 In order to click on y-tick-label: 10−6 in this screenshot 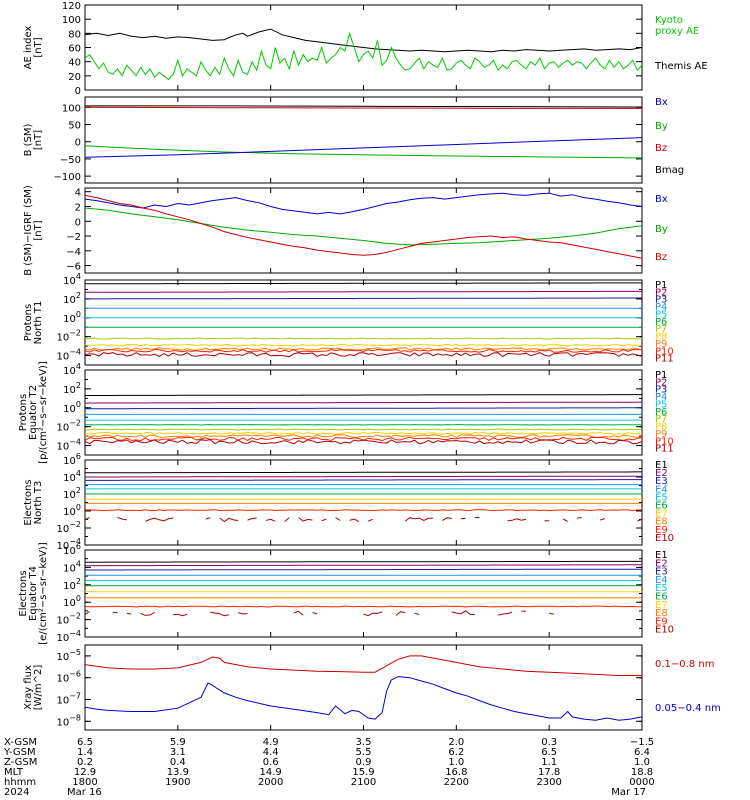, I will do `click(68, 677)`.